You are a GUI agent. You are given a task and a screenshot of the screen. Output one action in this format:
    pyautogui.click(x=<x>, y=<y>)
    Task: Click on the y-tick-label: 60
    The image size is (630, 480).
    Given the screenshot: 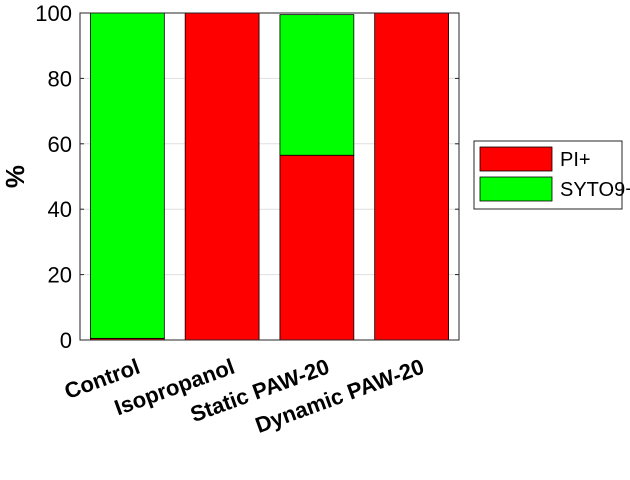 What is the action you would take?
    pyautogui.click(x=60, y=144)
    